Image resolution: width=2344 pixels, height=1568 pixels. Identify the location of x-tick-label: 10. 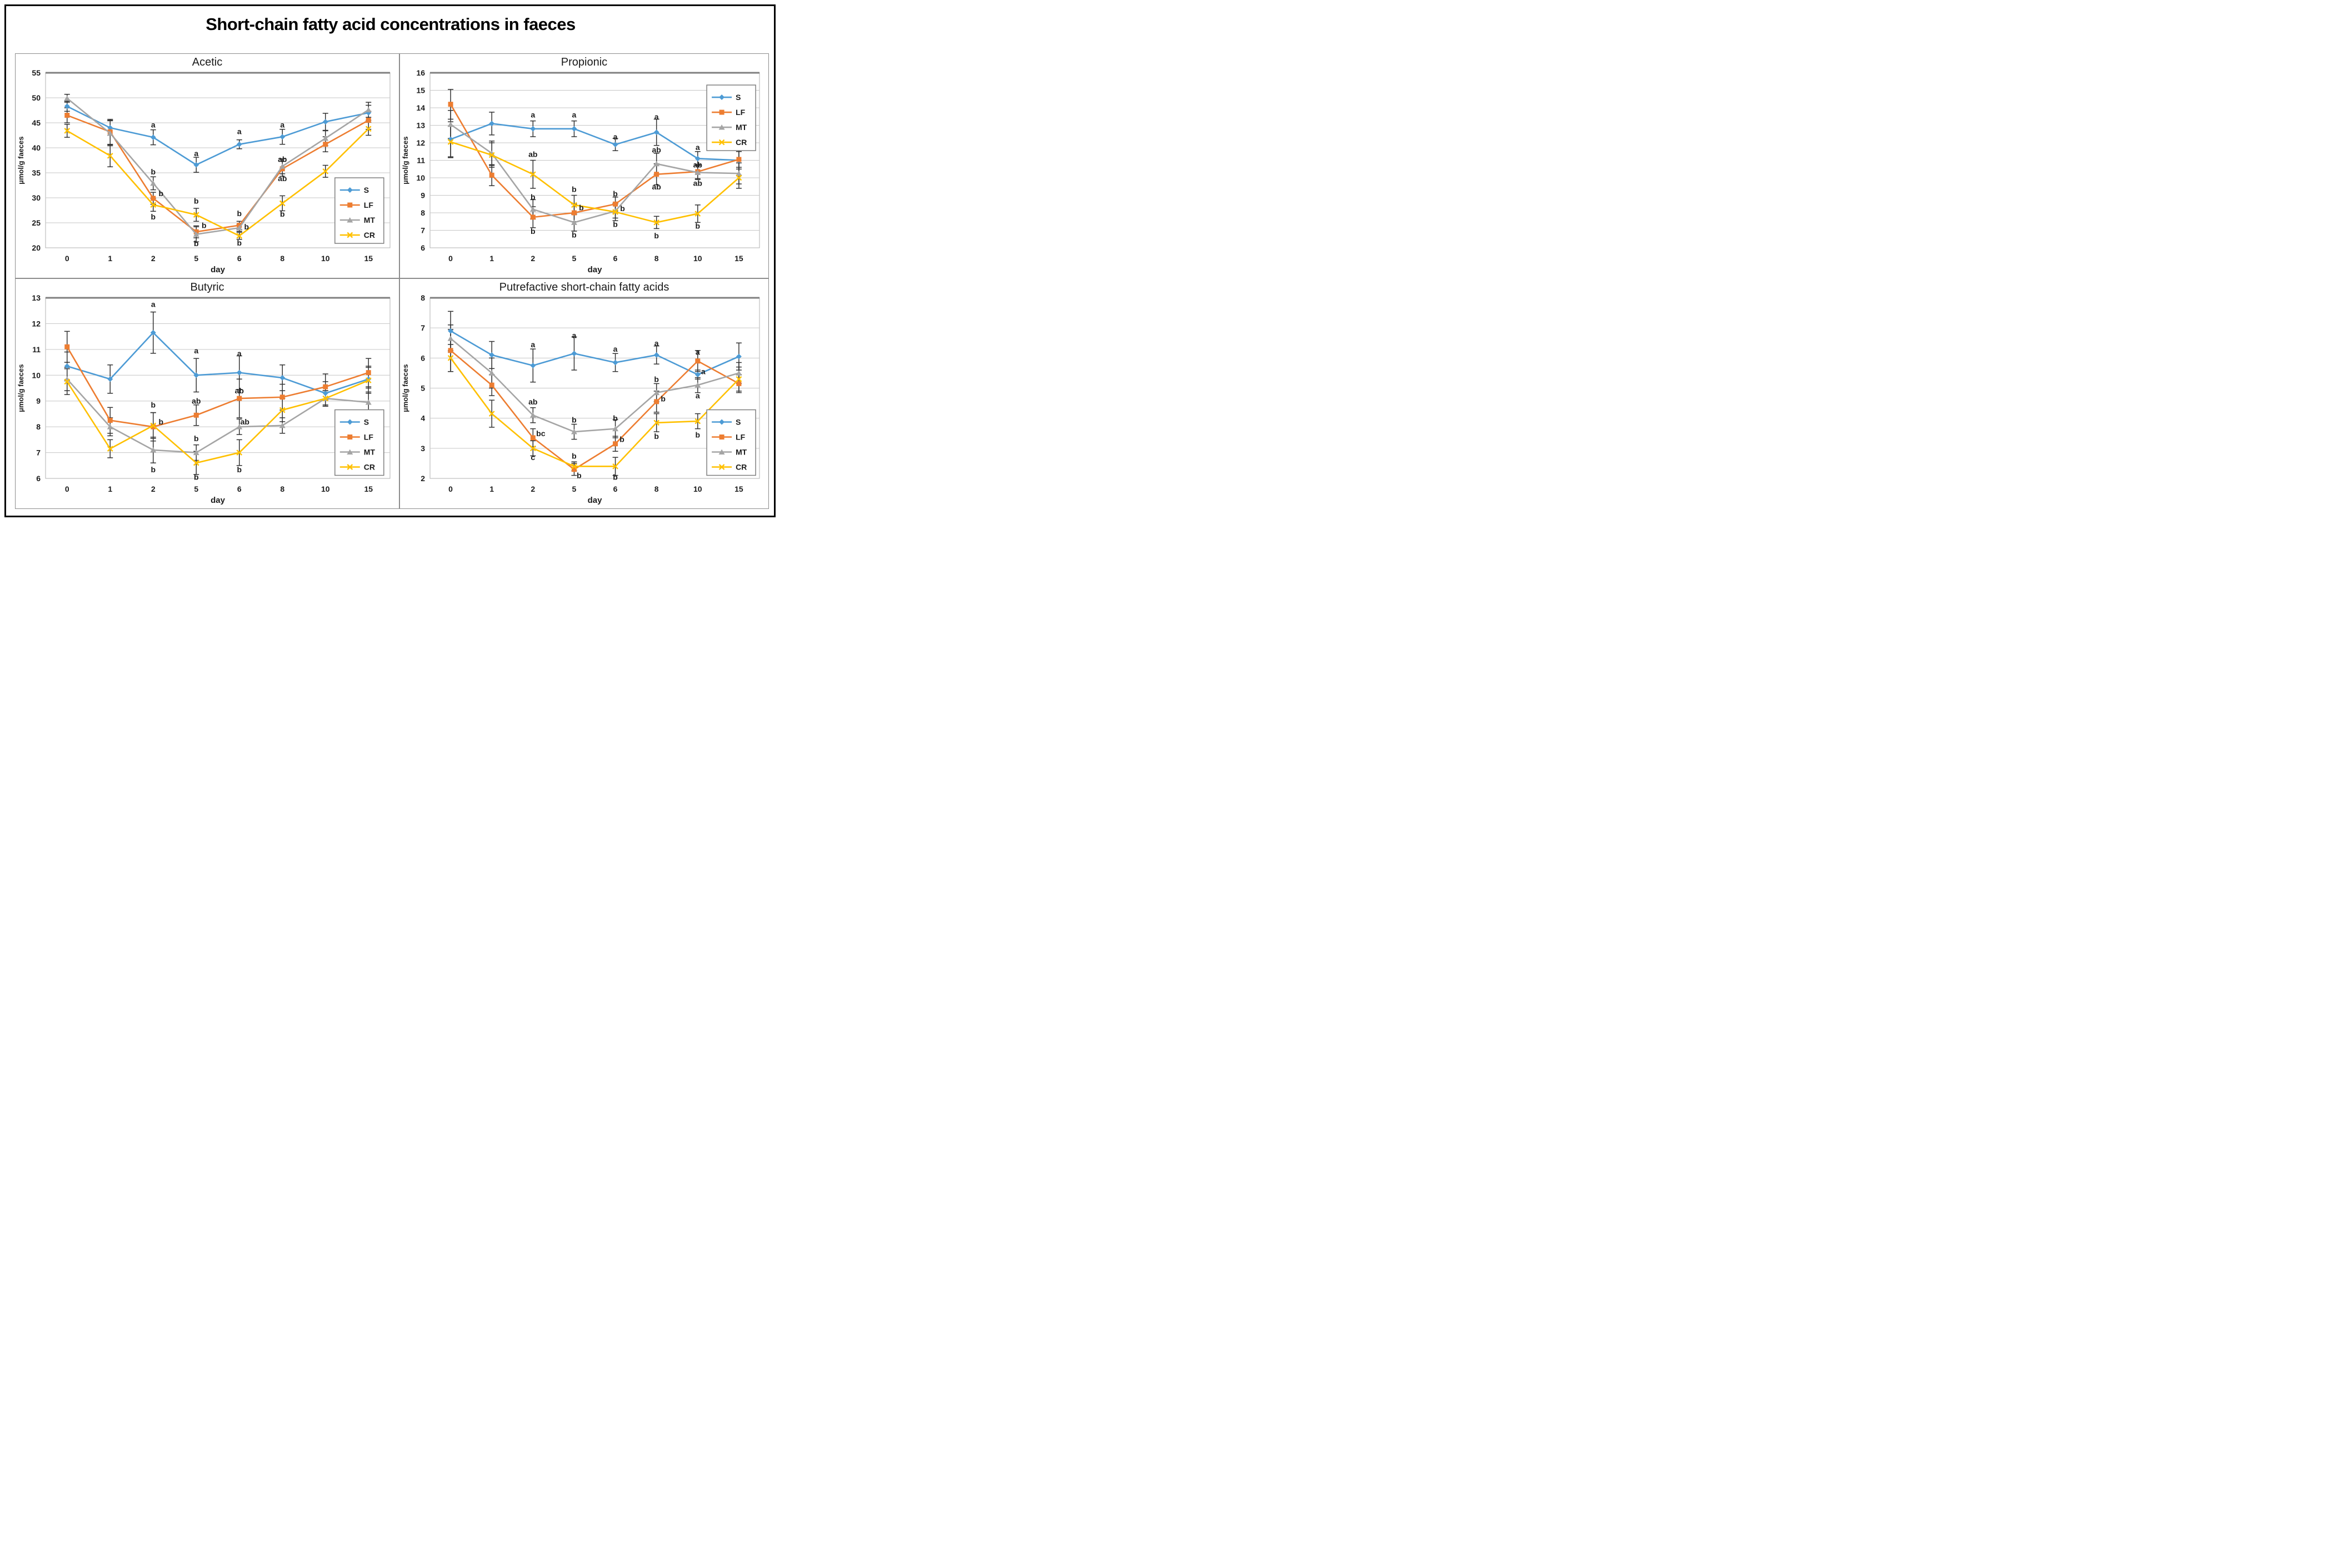
(697, 489).